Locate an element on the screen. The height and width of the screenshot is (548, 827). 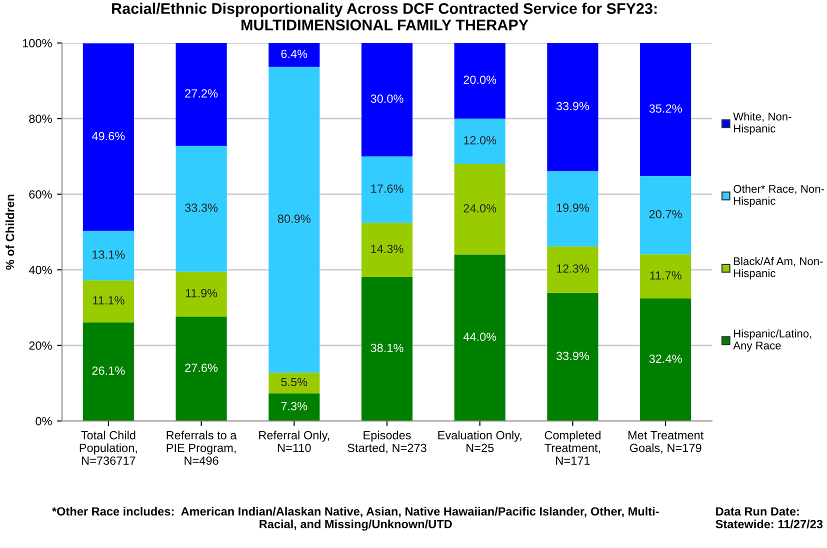
text: 17.6% is located at coordinates (387, 188).